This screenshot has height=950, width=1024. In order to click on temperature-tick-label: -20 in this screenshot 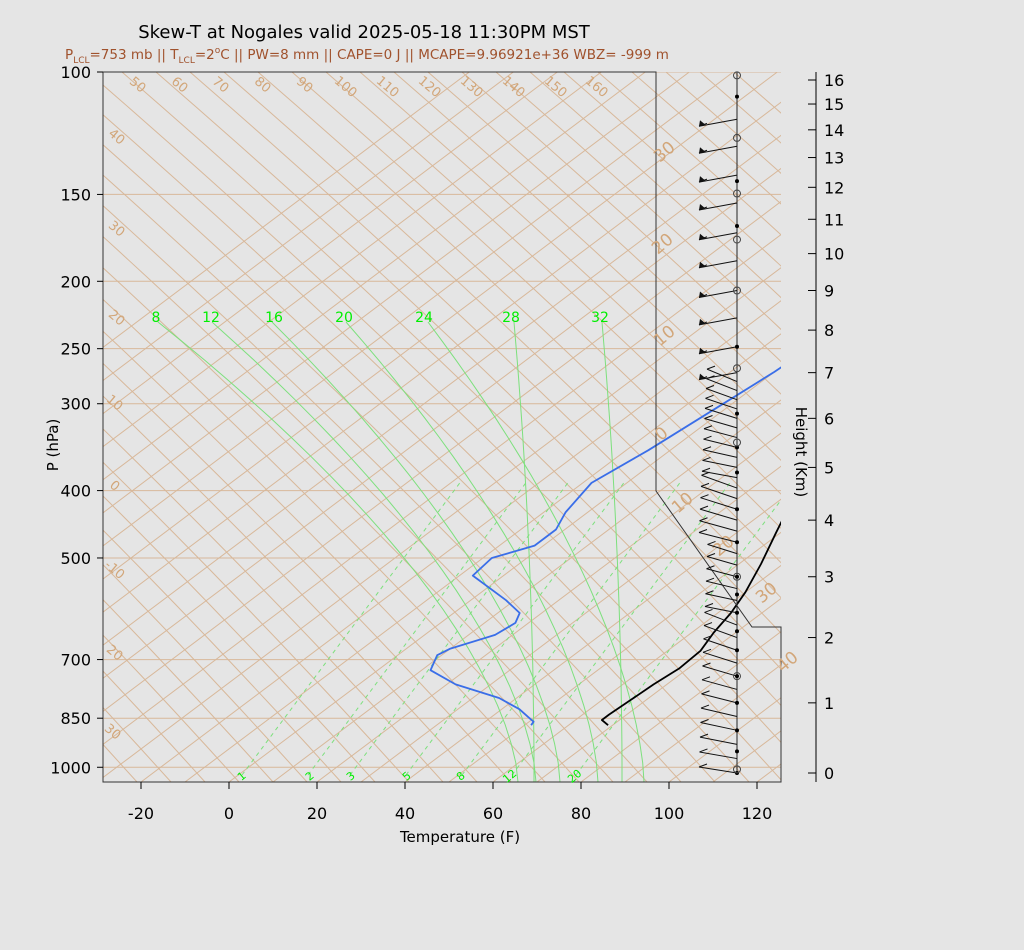, I will do `click(141, 813)`.